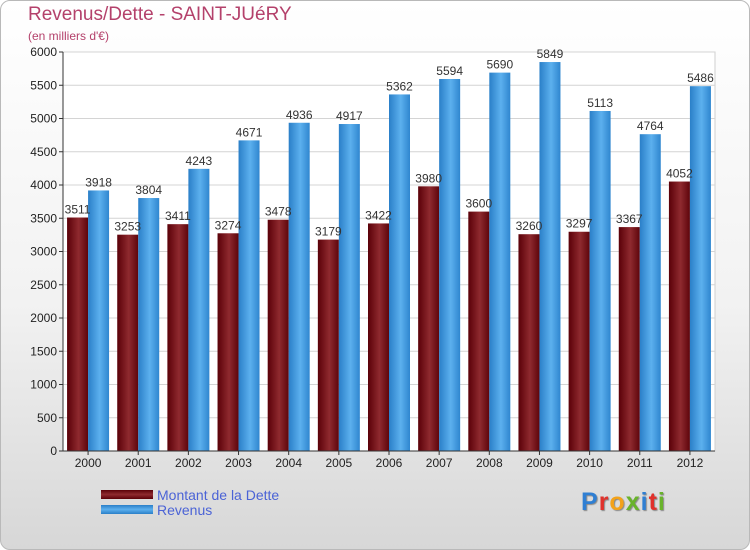  Describe the element at coordinates (98, 182) in the screenshot. I see `value-label-revenus: 3918` at that location.